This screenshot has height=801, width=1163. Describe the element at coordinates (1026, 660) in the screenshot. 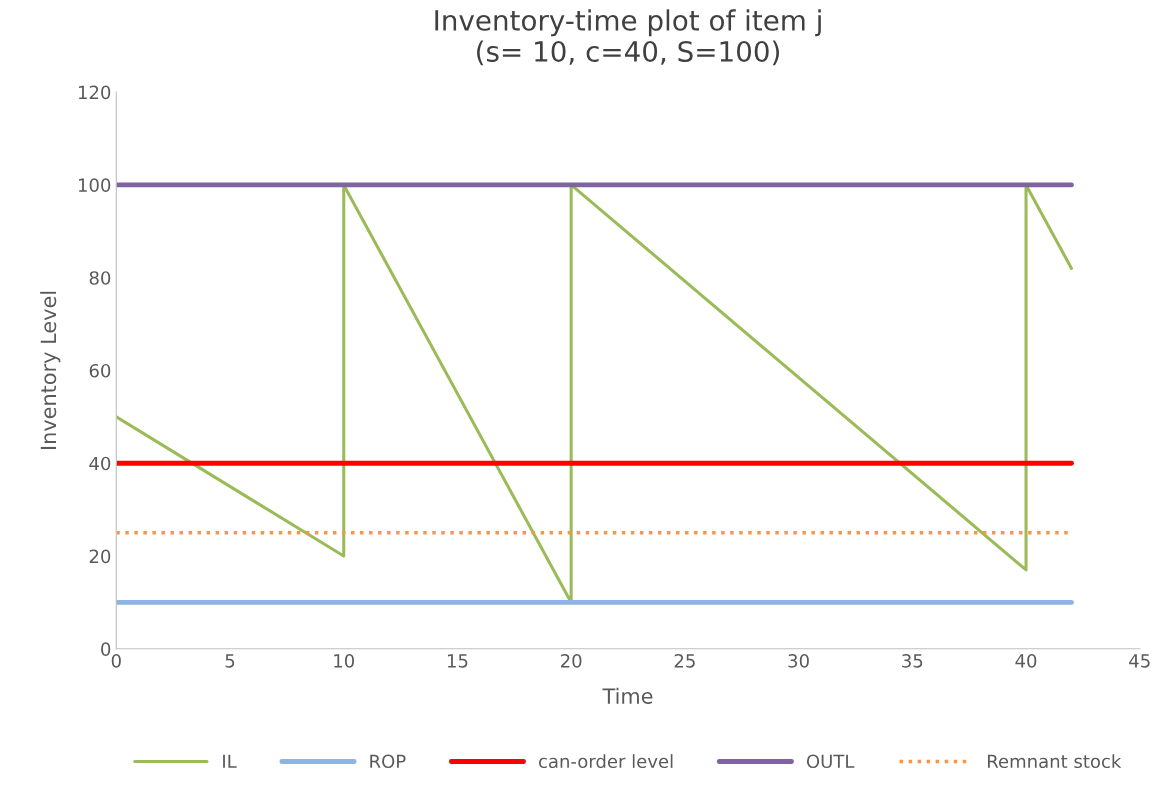

I see `x-tick-label: 40` at that location.